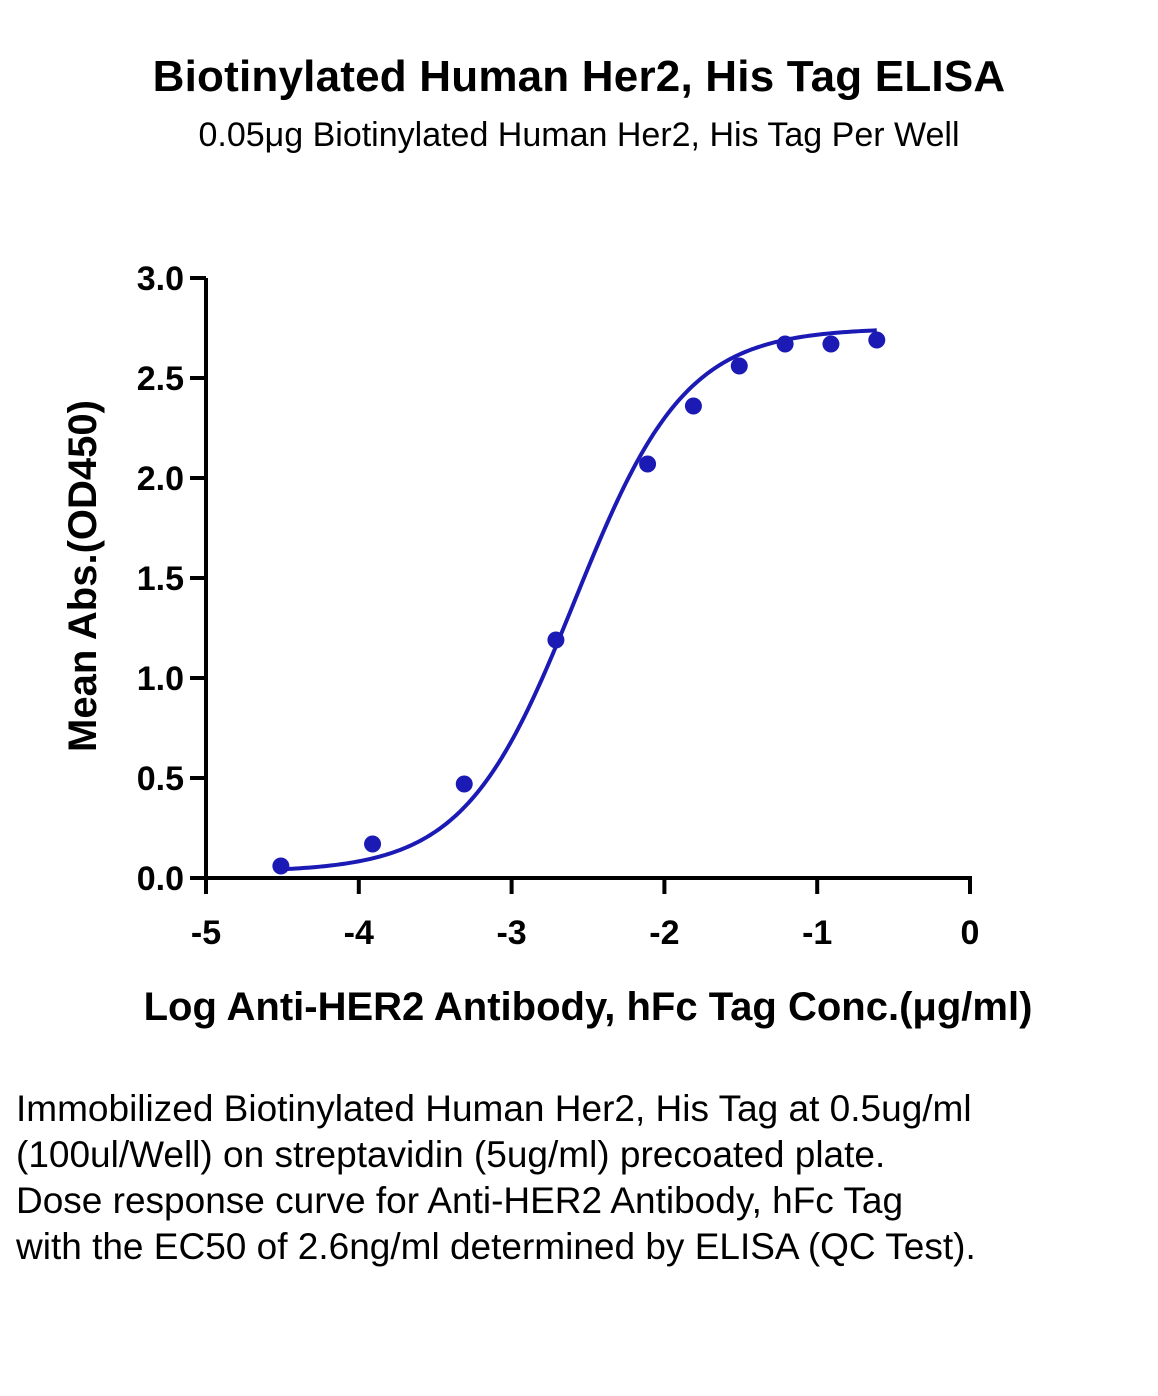 The height and width of the screenshot is (1396, 1158). I want to click on x-tick-label: -2, so click(664, 933).